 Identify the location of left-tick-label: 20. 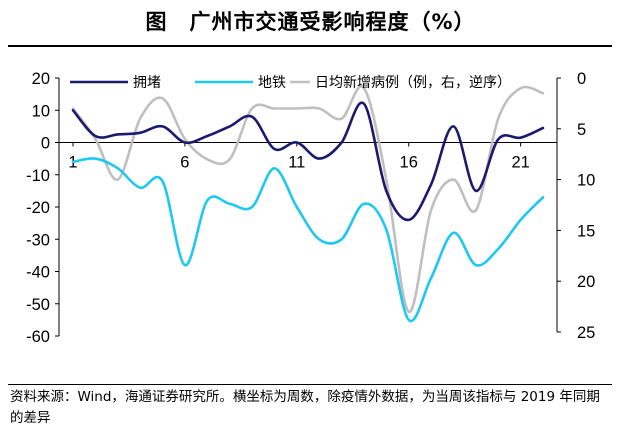
(41, 79).